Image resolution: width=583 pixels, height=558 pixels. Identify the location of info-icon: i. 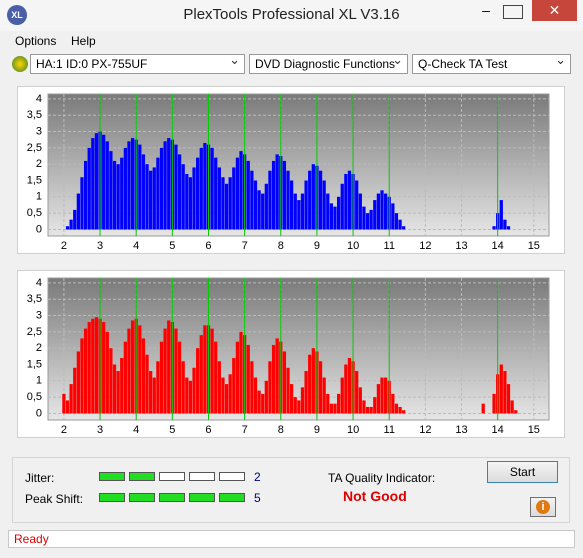
(543, 507).